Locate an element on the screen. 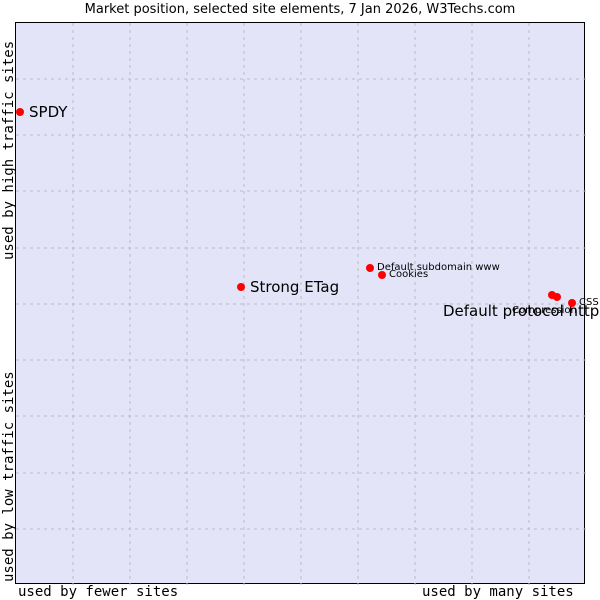 The height and width of the screenshot is (600, 600). data-point-label: Default protocol https is located at coordinates (521, 311).